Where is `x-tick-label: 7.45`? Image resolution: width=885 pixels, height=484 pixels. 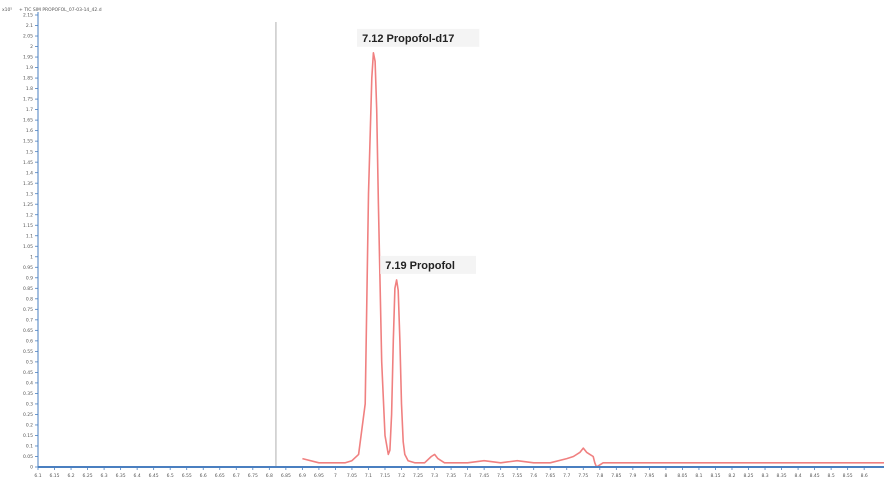 x-tick-label: 7.45 is located at coordinates (484, 476).